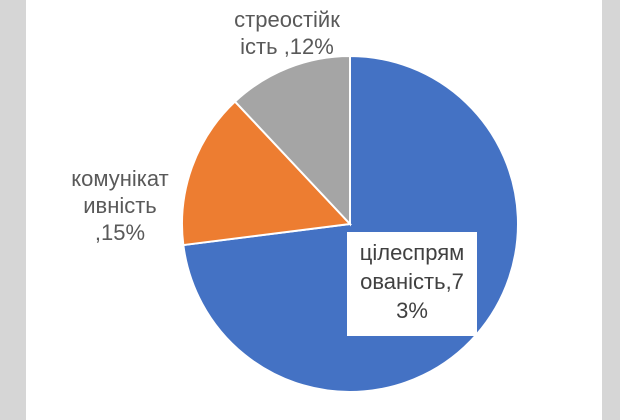  Describe the element at coordinates (292, 140) in the screenshot. I see `slice-stress` at that location.